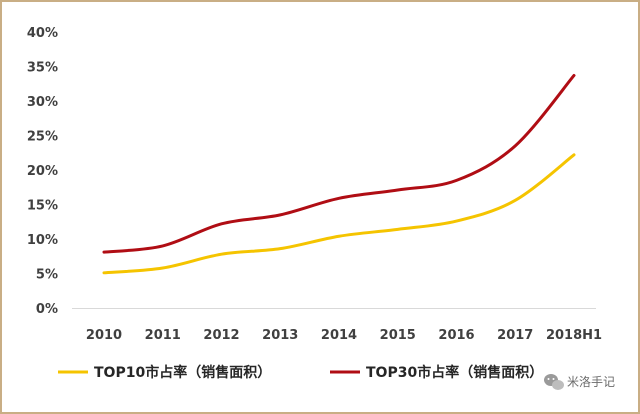 The width and height of the screenshot is (640, 414). Describe the element at coordinates (163, 335) in the screenshot. I see `x-tick-label: 2011` at that location.